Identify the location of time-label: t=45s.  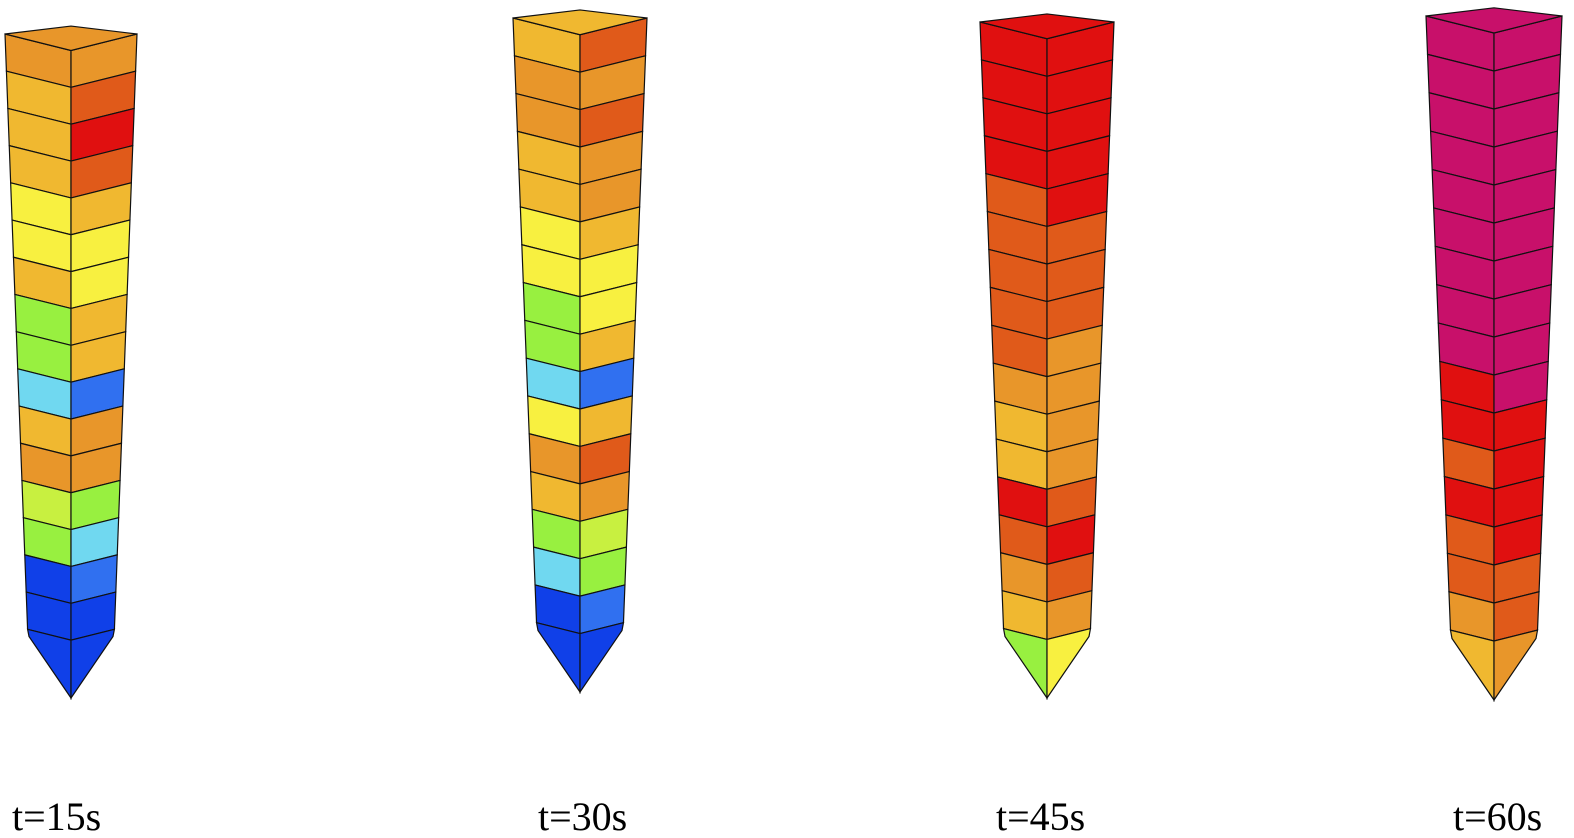
(1040, 816).